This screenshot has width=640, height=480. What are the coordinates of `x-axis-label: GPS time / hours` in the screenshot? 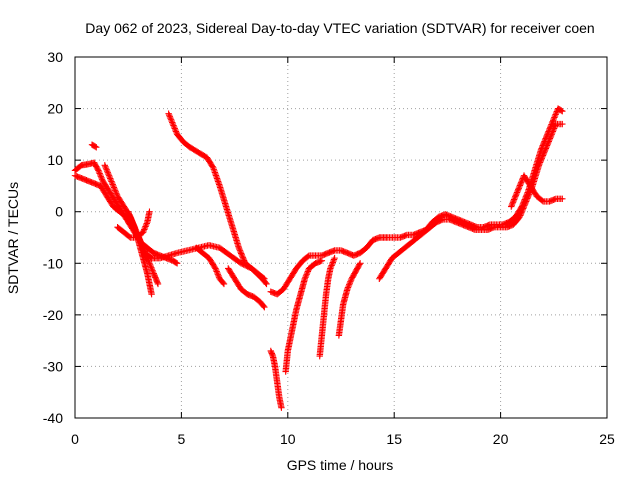 It's located at (340, 465).